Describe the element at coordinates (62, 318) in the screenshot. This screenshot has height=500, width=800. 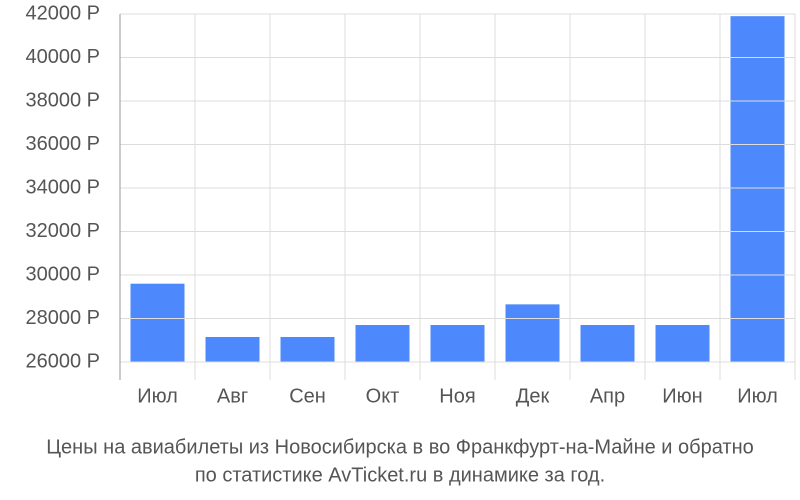
I see `y-tick-label: 28000 Р` at that location.